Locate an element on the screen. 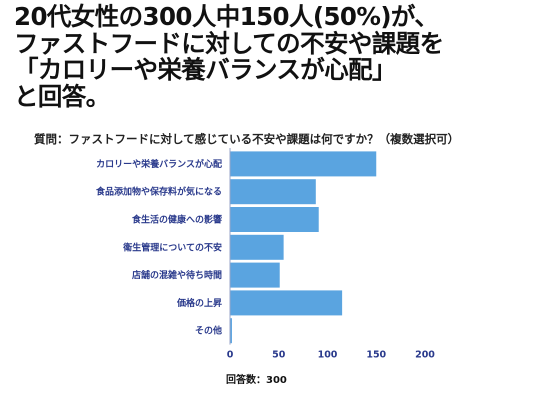 This screenshot has height=402, width=536. x-tick-label-1: 50 is located at coordinates (279, 355).